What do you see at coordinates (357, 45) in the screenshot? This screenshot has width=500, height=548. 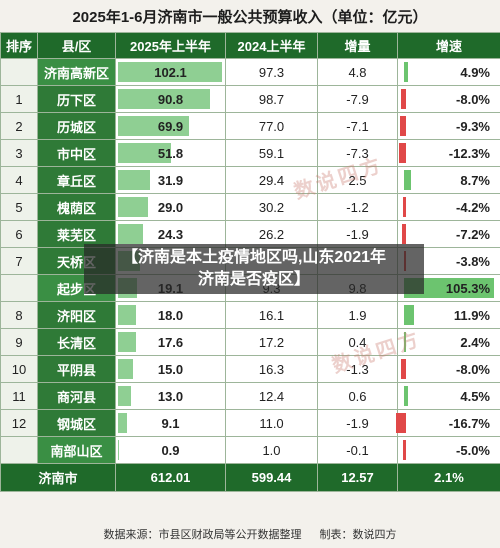 I see `header-increment: 增量` at bounding box center [357, 45].